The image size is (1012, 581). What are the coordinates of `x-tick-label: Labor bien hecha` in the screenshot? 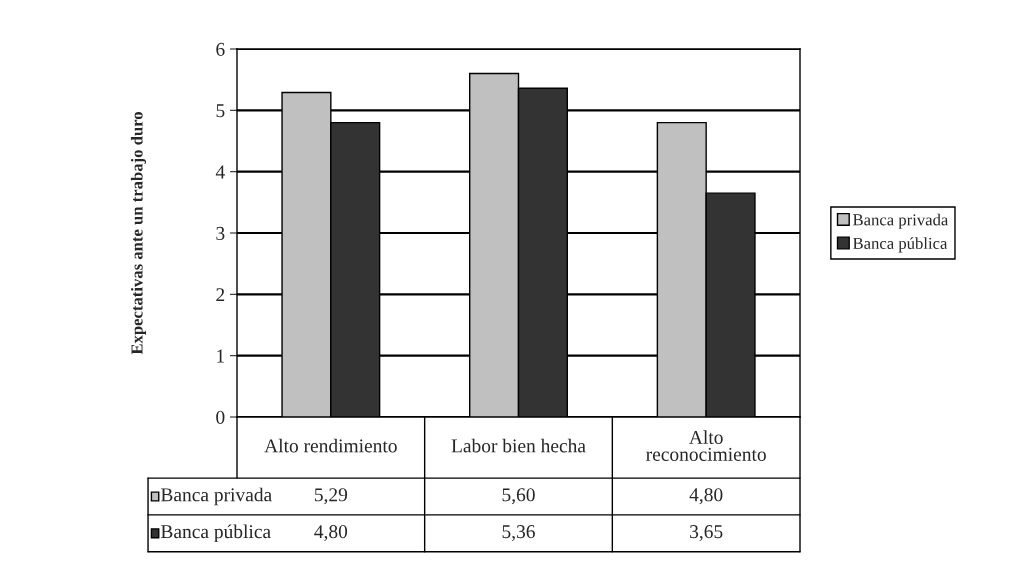 It's located at (518, 445).